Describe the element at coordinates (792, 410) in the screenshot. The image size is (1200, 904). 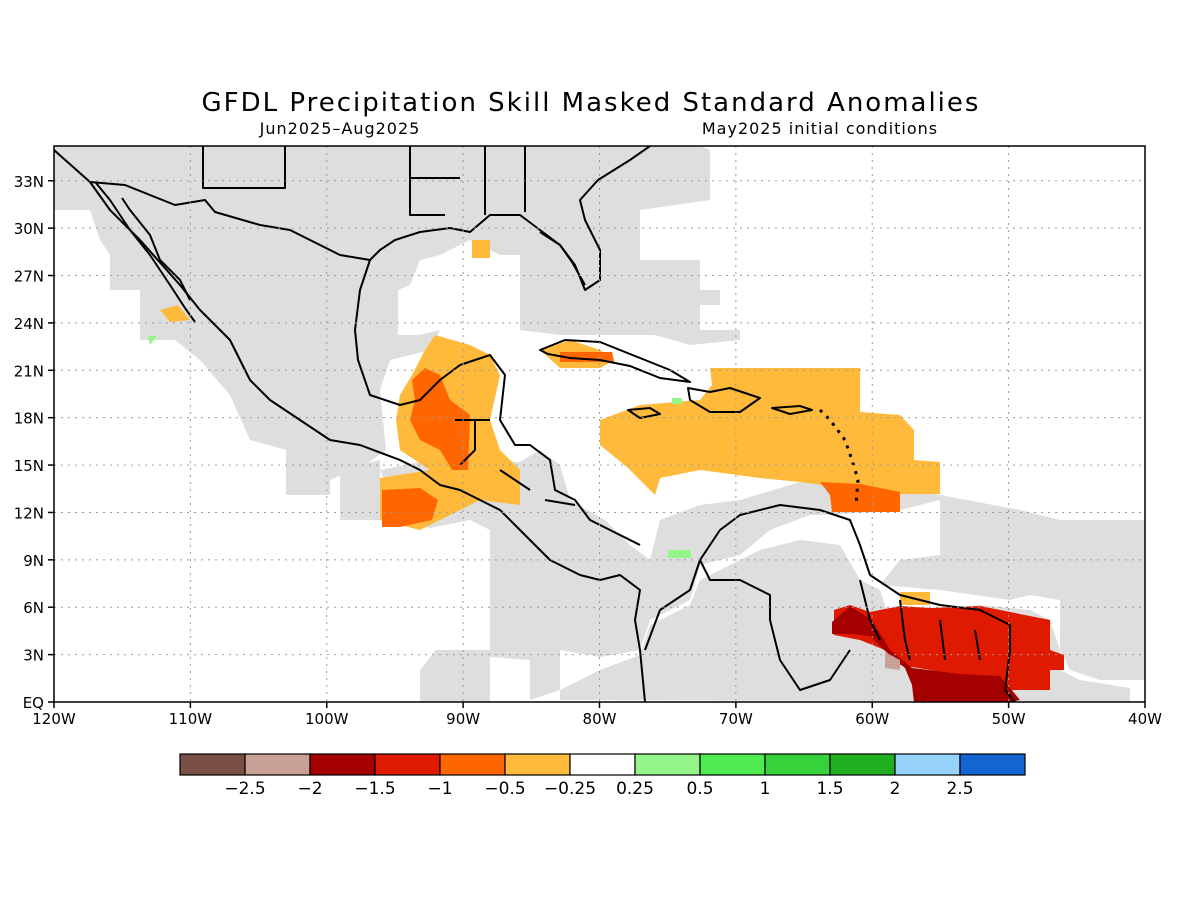
I see `coast-puerto-rico` at that location.